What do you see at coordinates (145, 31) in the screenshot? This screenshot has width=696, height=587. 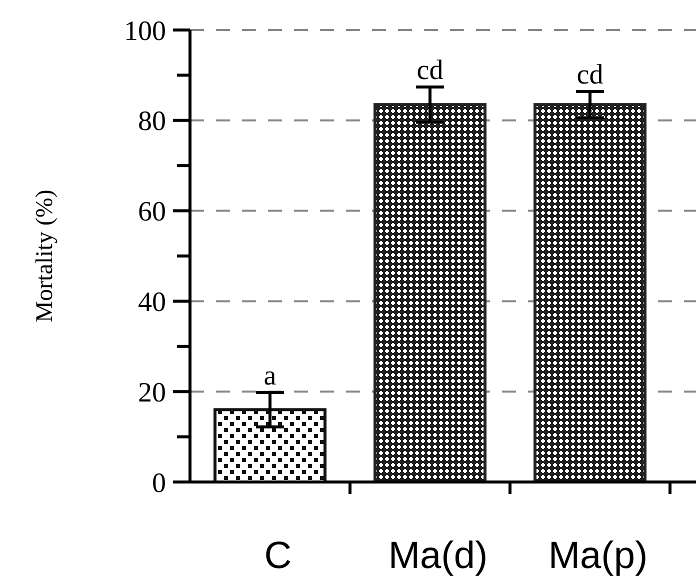 I see `y-tick-label: 100` at bounding box center [145, 31].